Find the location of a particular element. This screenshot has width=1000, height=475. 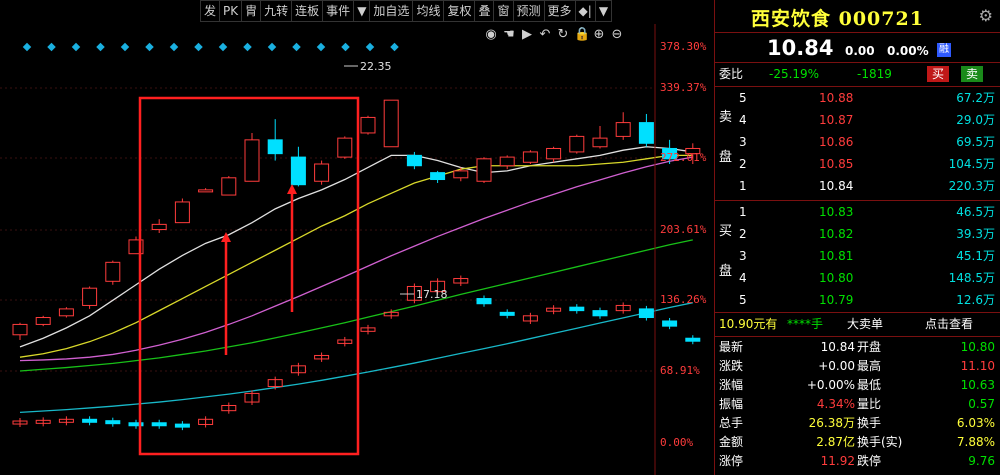

book-row: 1 10.84 220.3万 is located at coordinates (857, 186).